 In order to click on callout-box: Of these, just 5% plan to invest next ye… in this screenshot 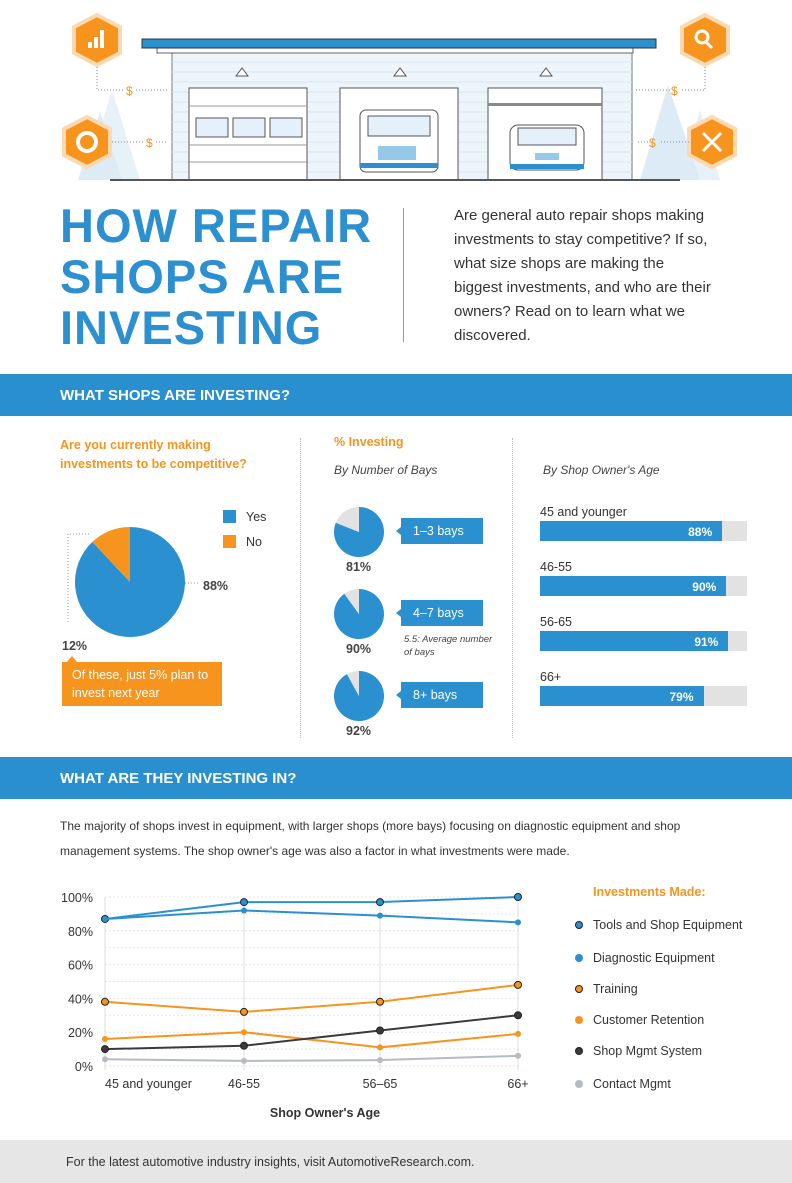, I will do `click(142, 684)`.